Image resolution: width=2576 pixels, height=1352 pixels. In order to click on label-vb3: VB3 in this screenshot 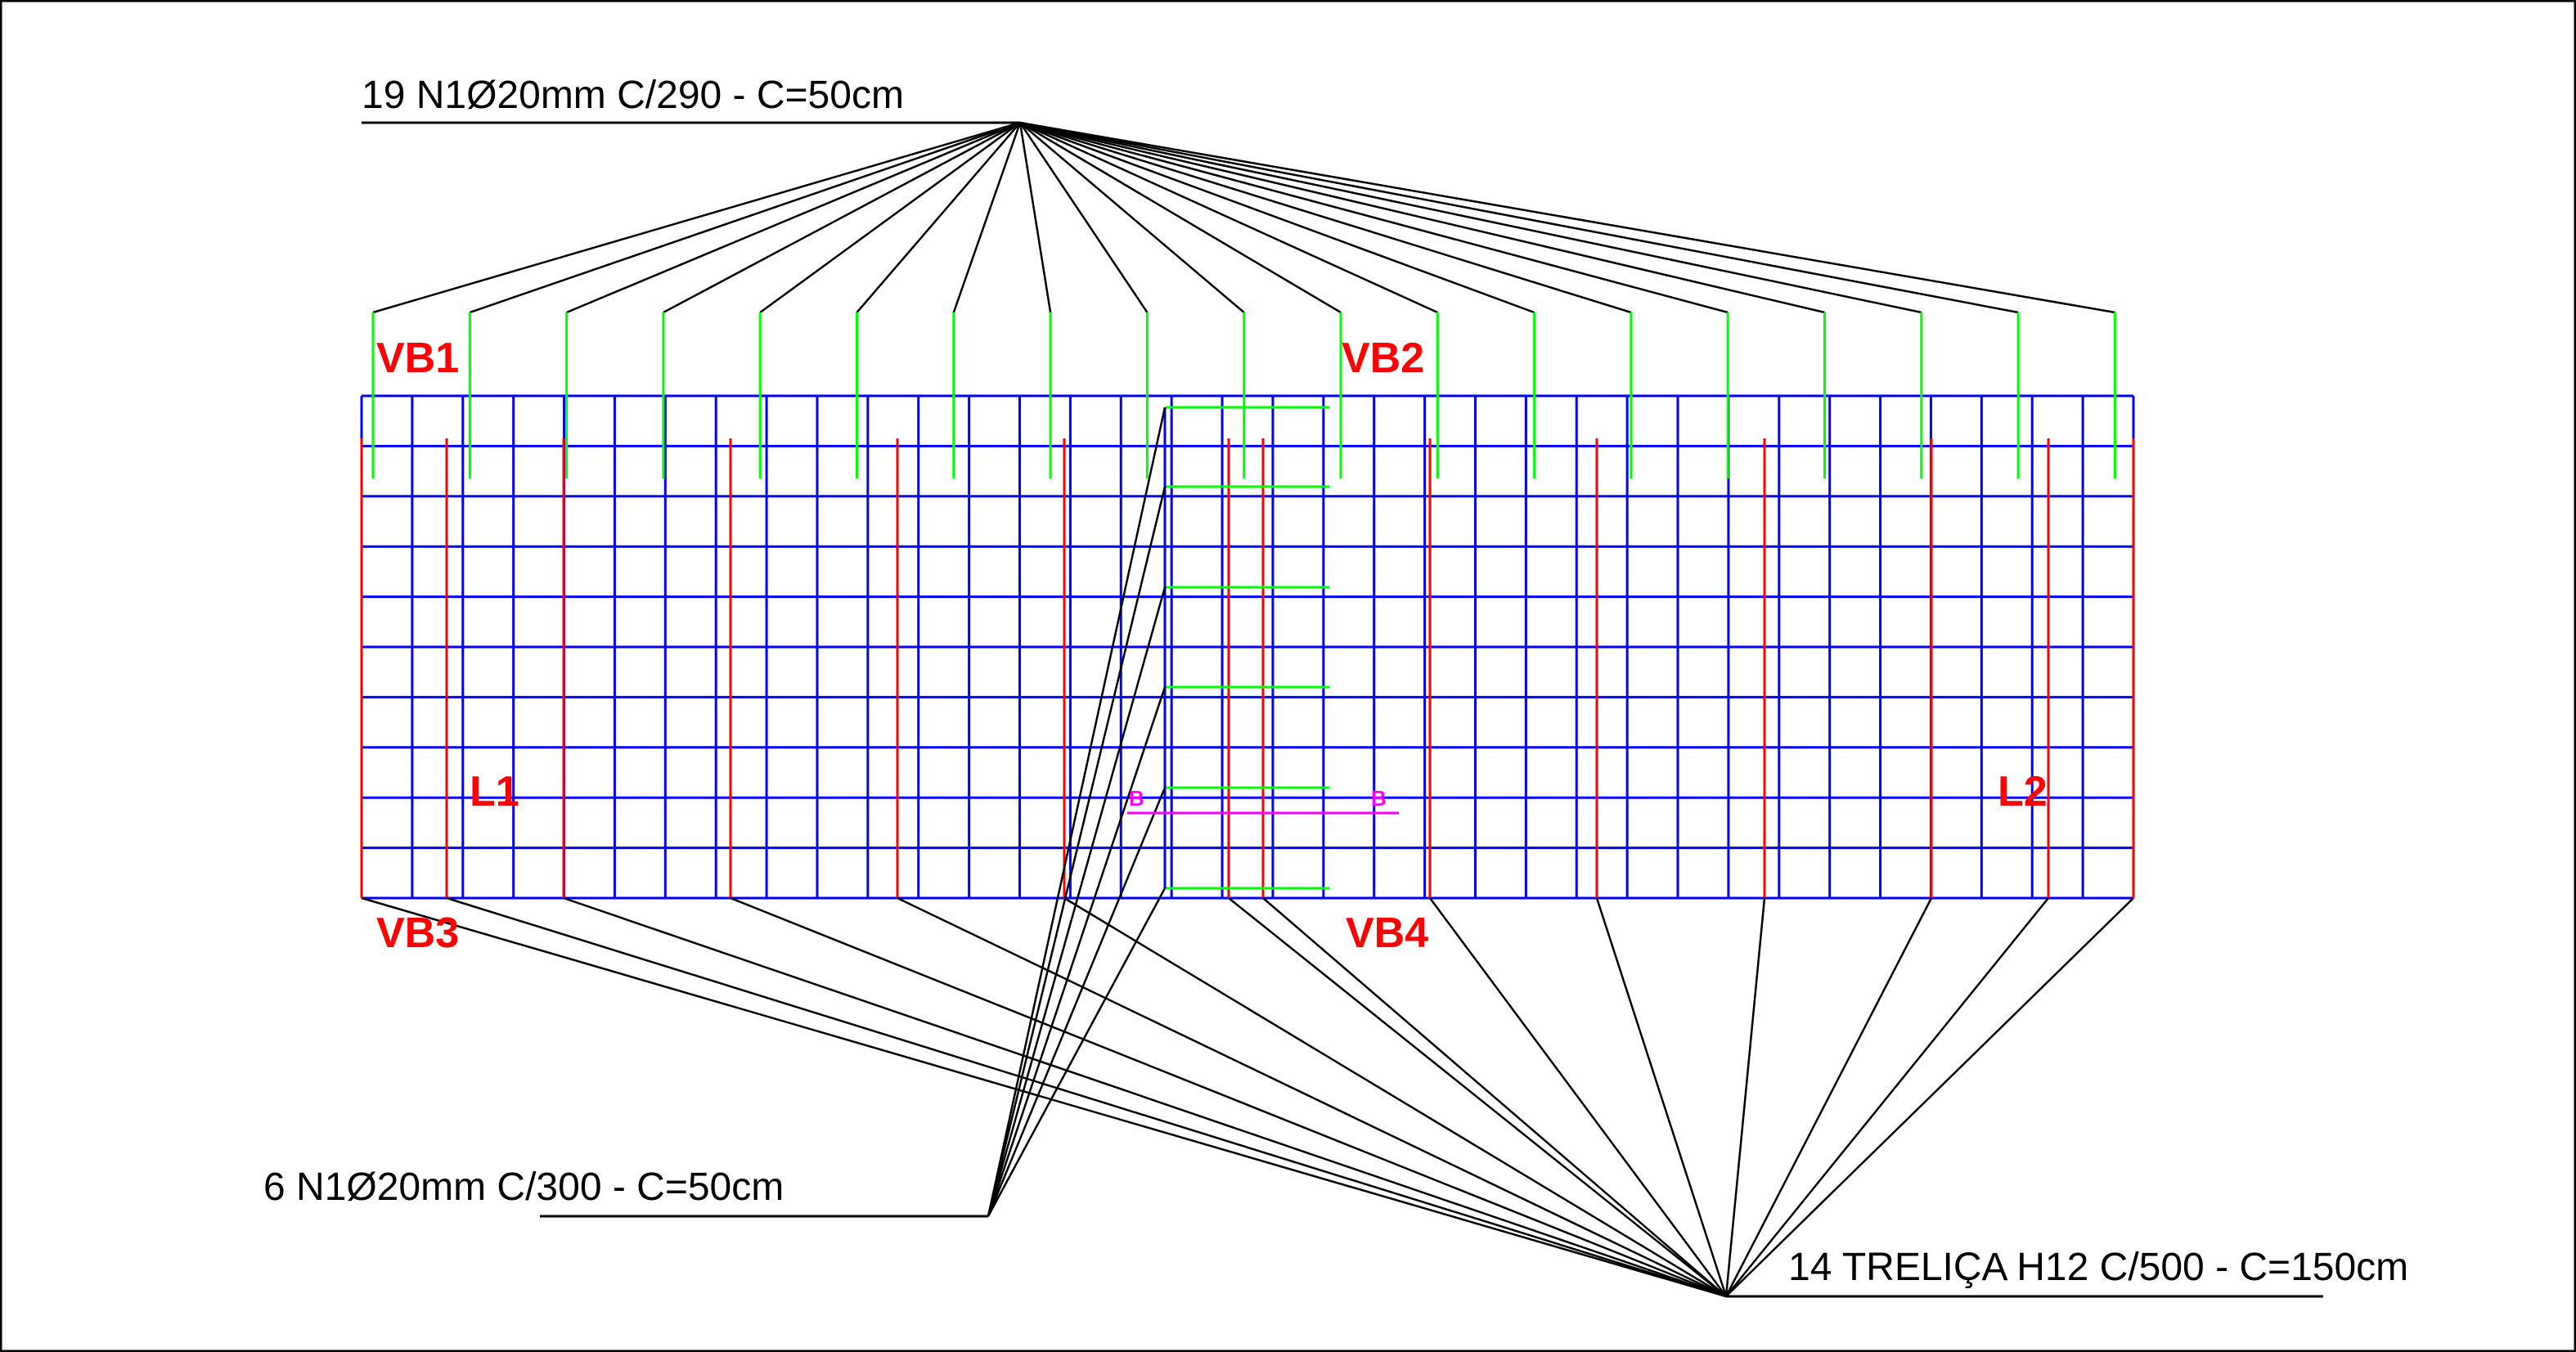, I will do `click(417, 933)`.